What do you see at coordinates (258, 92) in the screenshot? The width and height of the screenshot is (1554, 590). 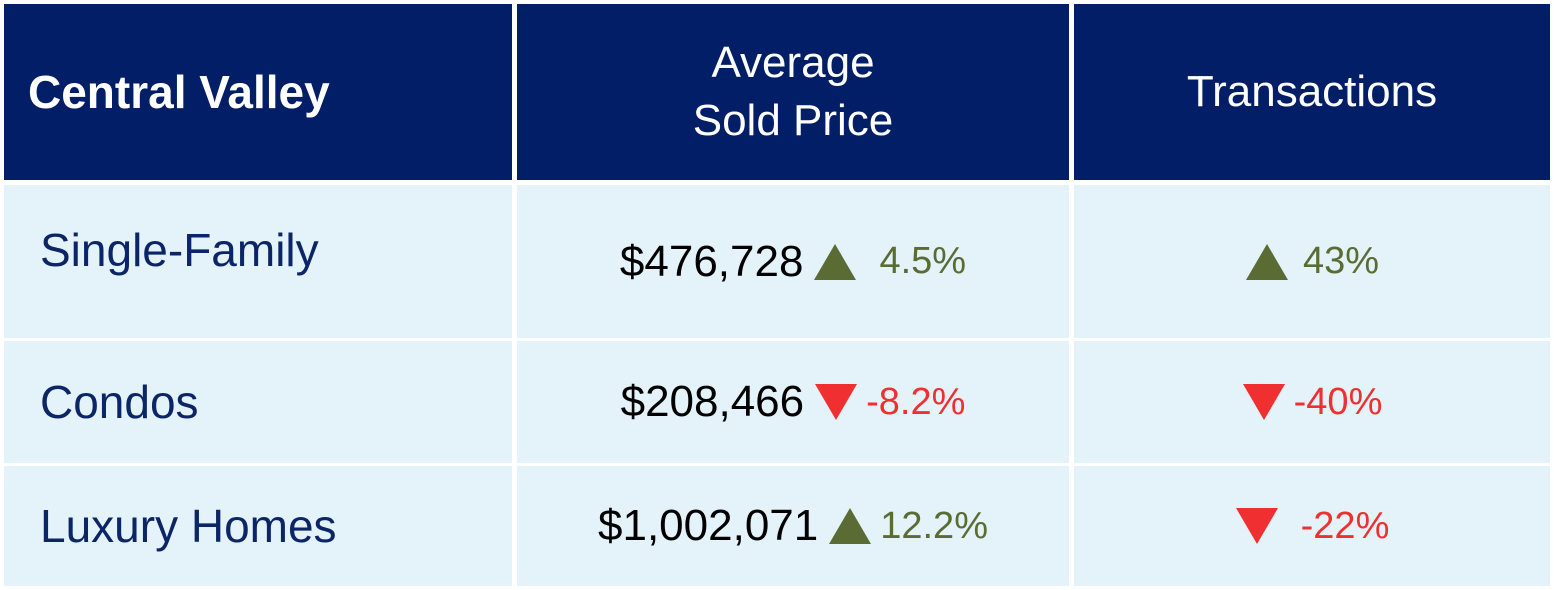 I see `header-title: Central Valley` at bounding box center [258, 92].